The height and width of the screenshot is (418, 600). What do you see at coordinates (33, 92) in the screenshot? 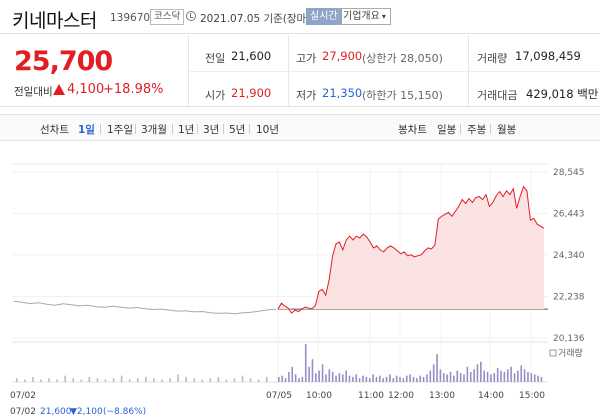
I see `change-label: 전일대비` at bounding box center [33, 92].